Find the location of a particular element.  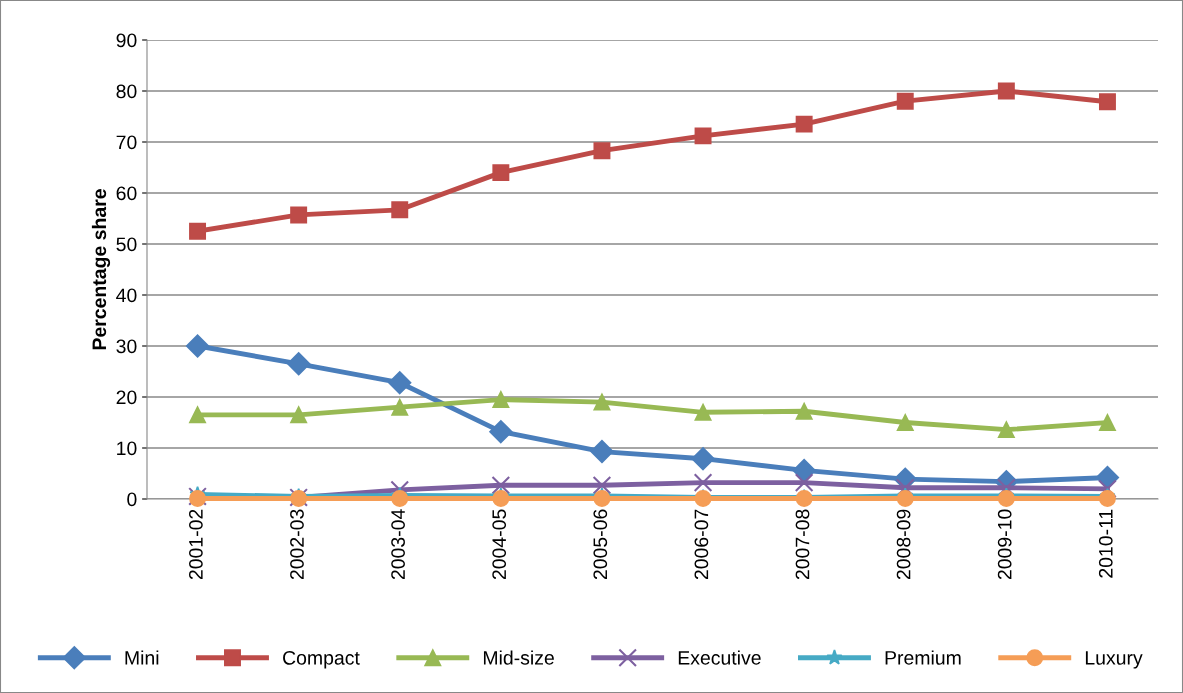

x-tick-label: 2006-07 is located at coordinates (701, 544).